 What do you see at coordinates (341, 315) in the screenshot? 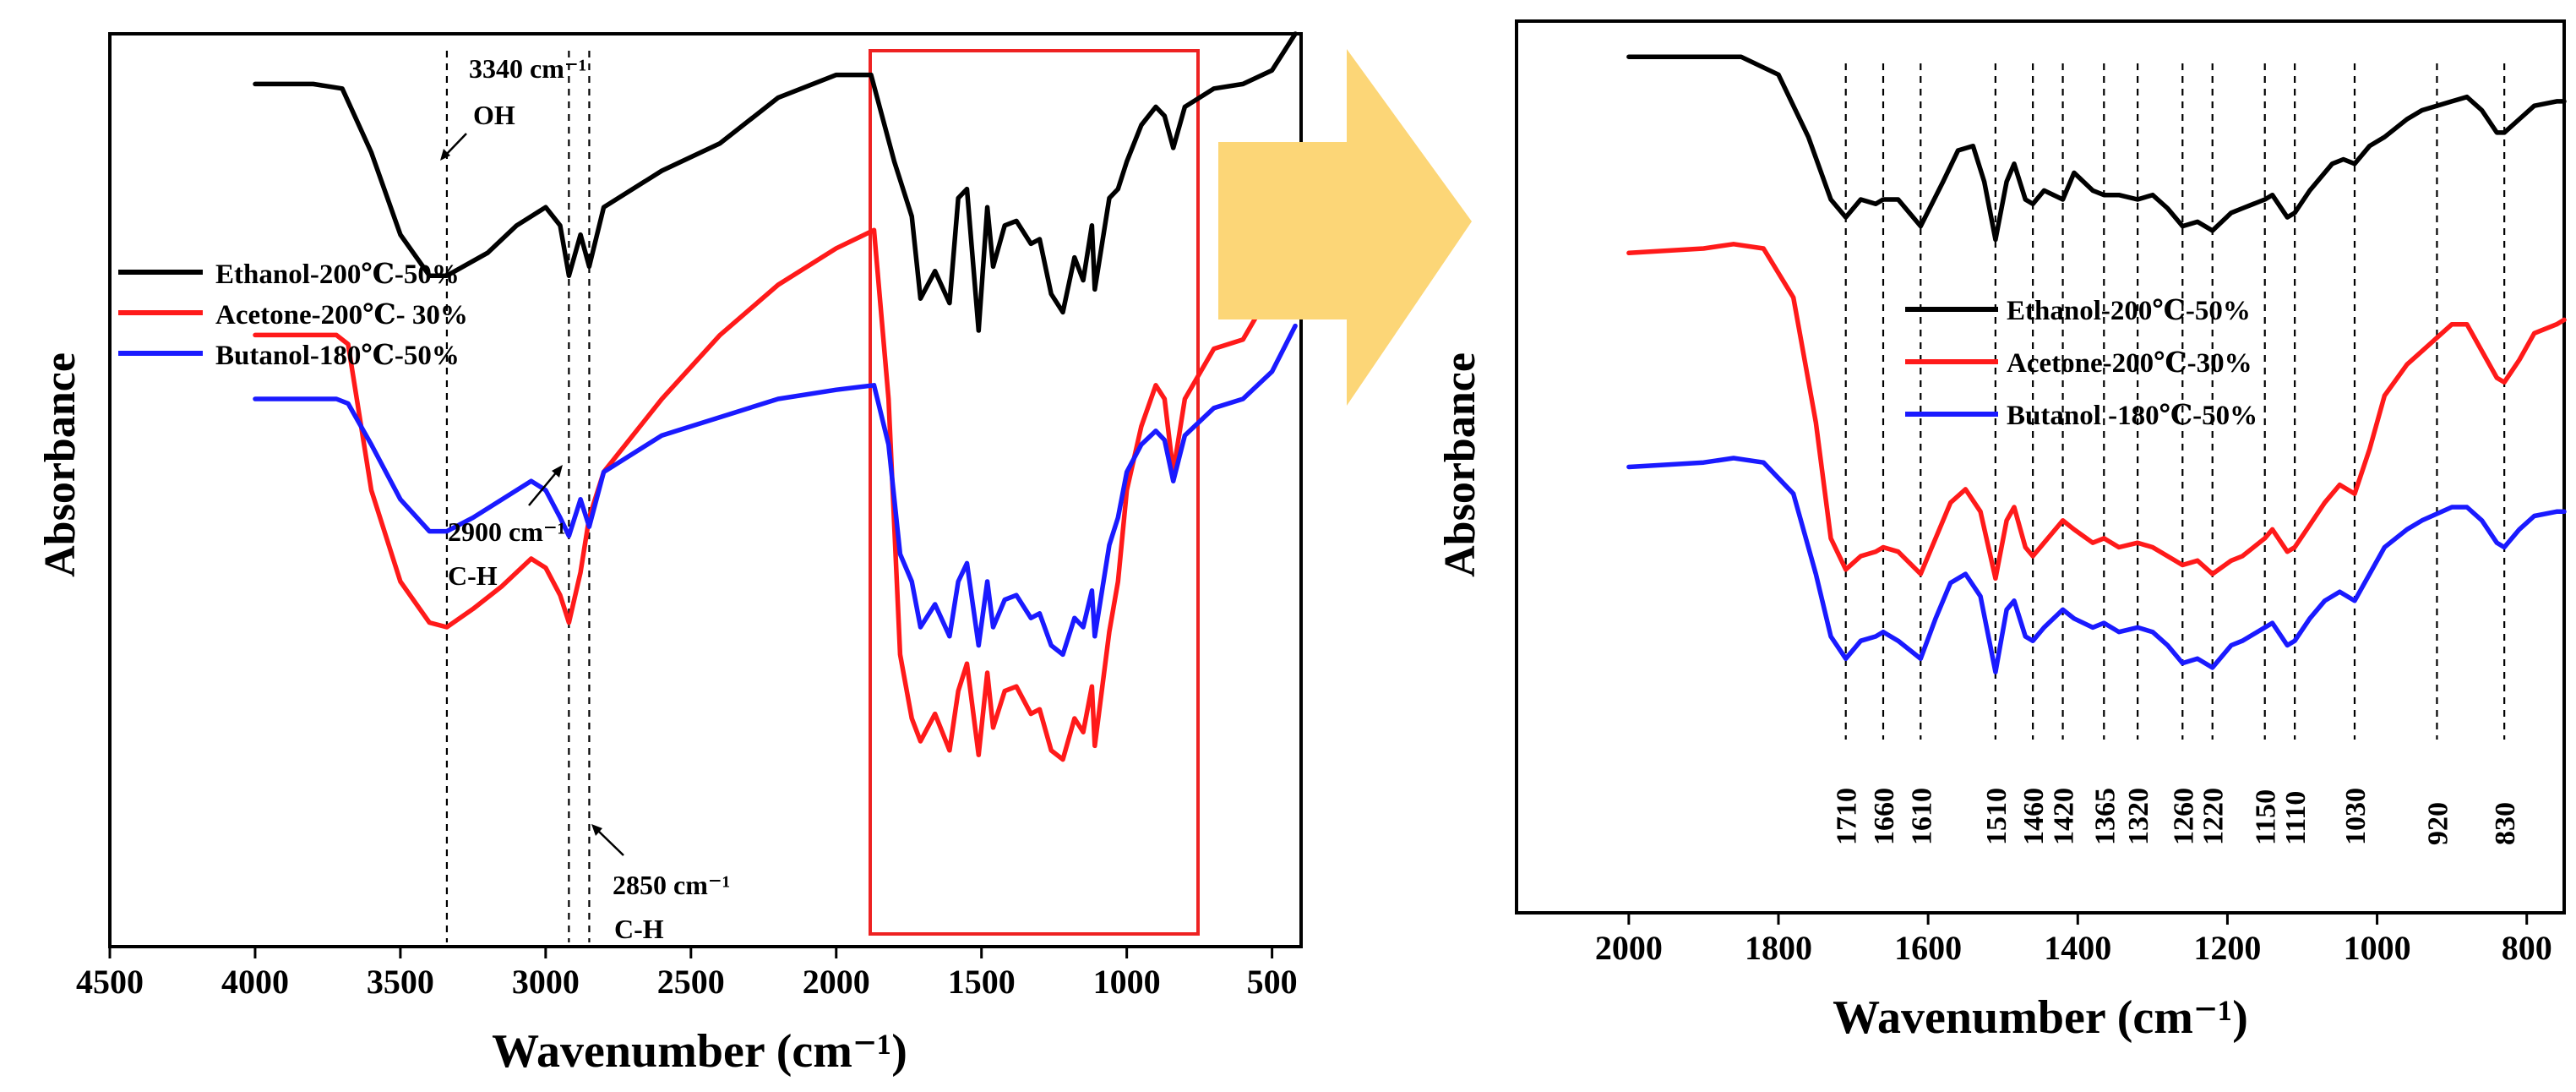
I see `legend-label-acetone: Acetone-200℃- 30%` at bounding box center [341, 315].